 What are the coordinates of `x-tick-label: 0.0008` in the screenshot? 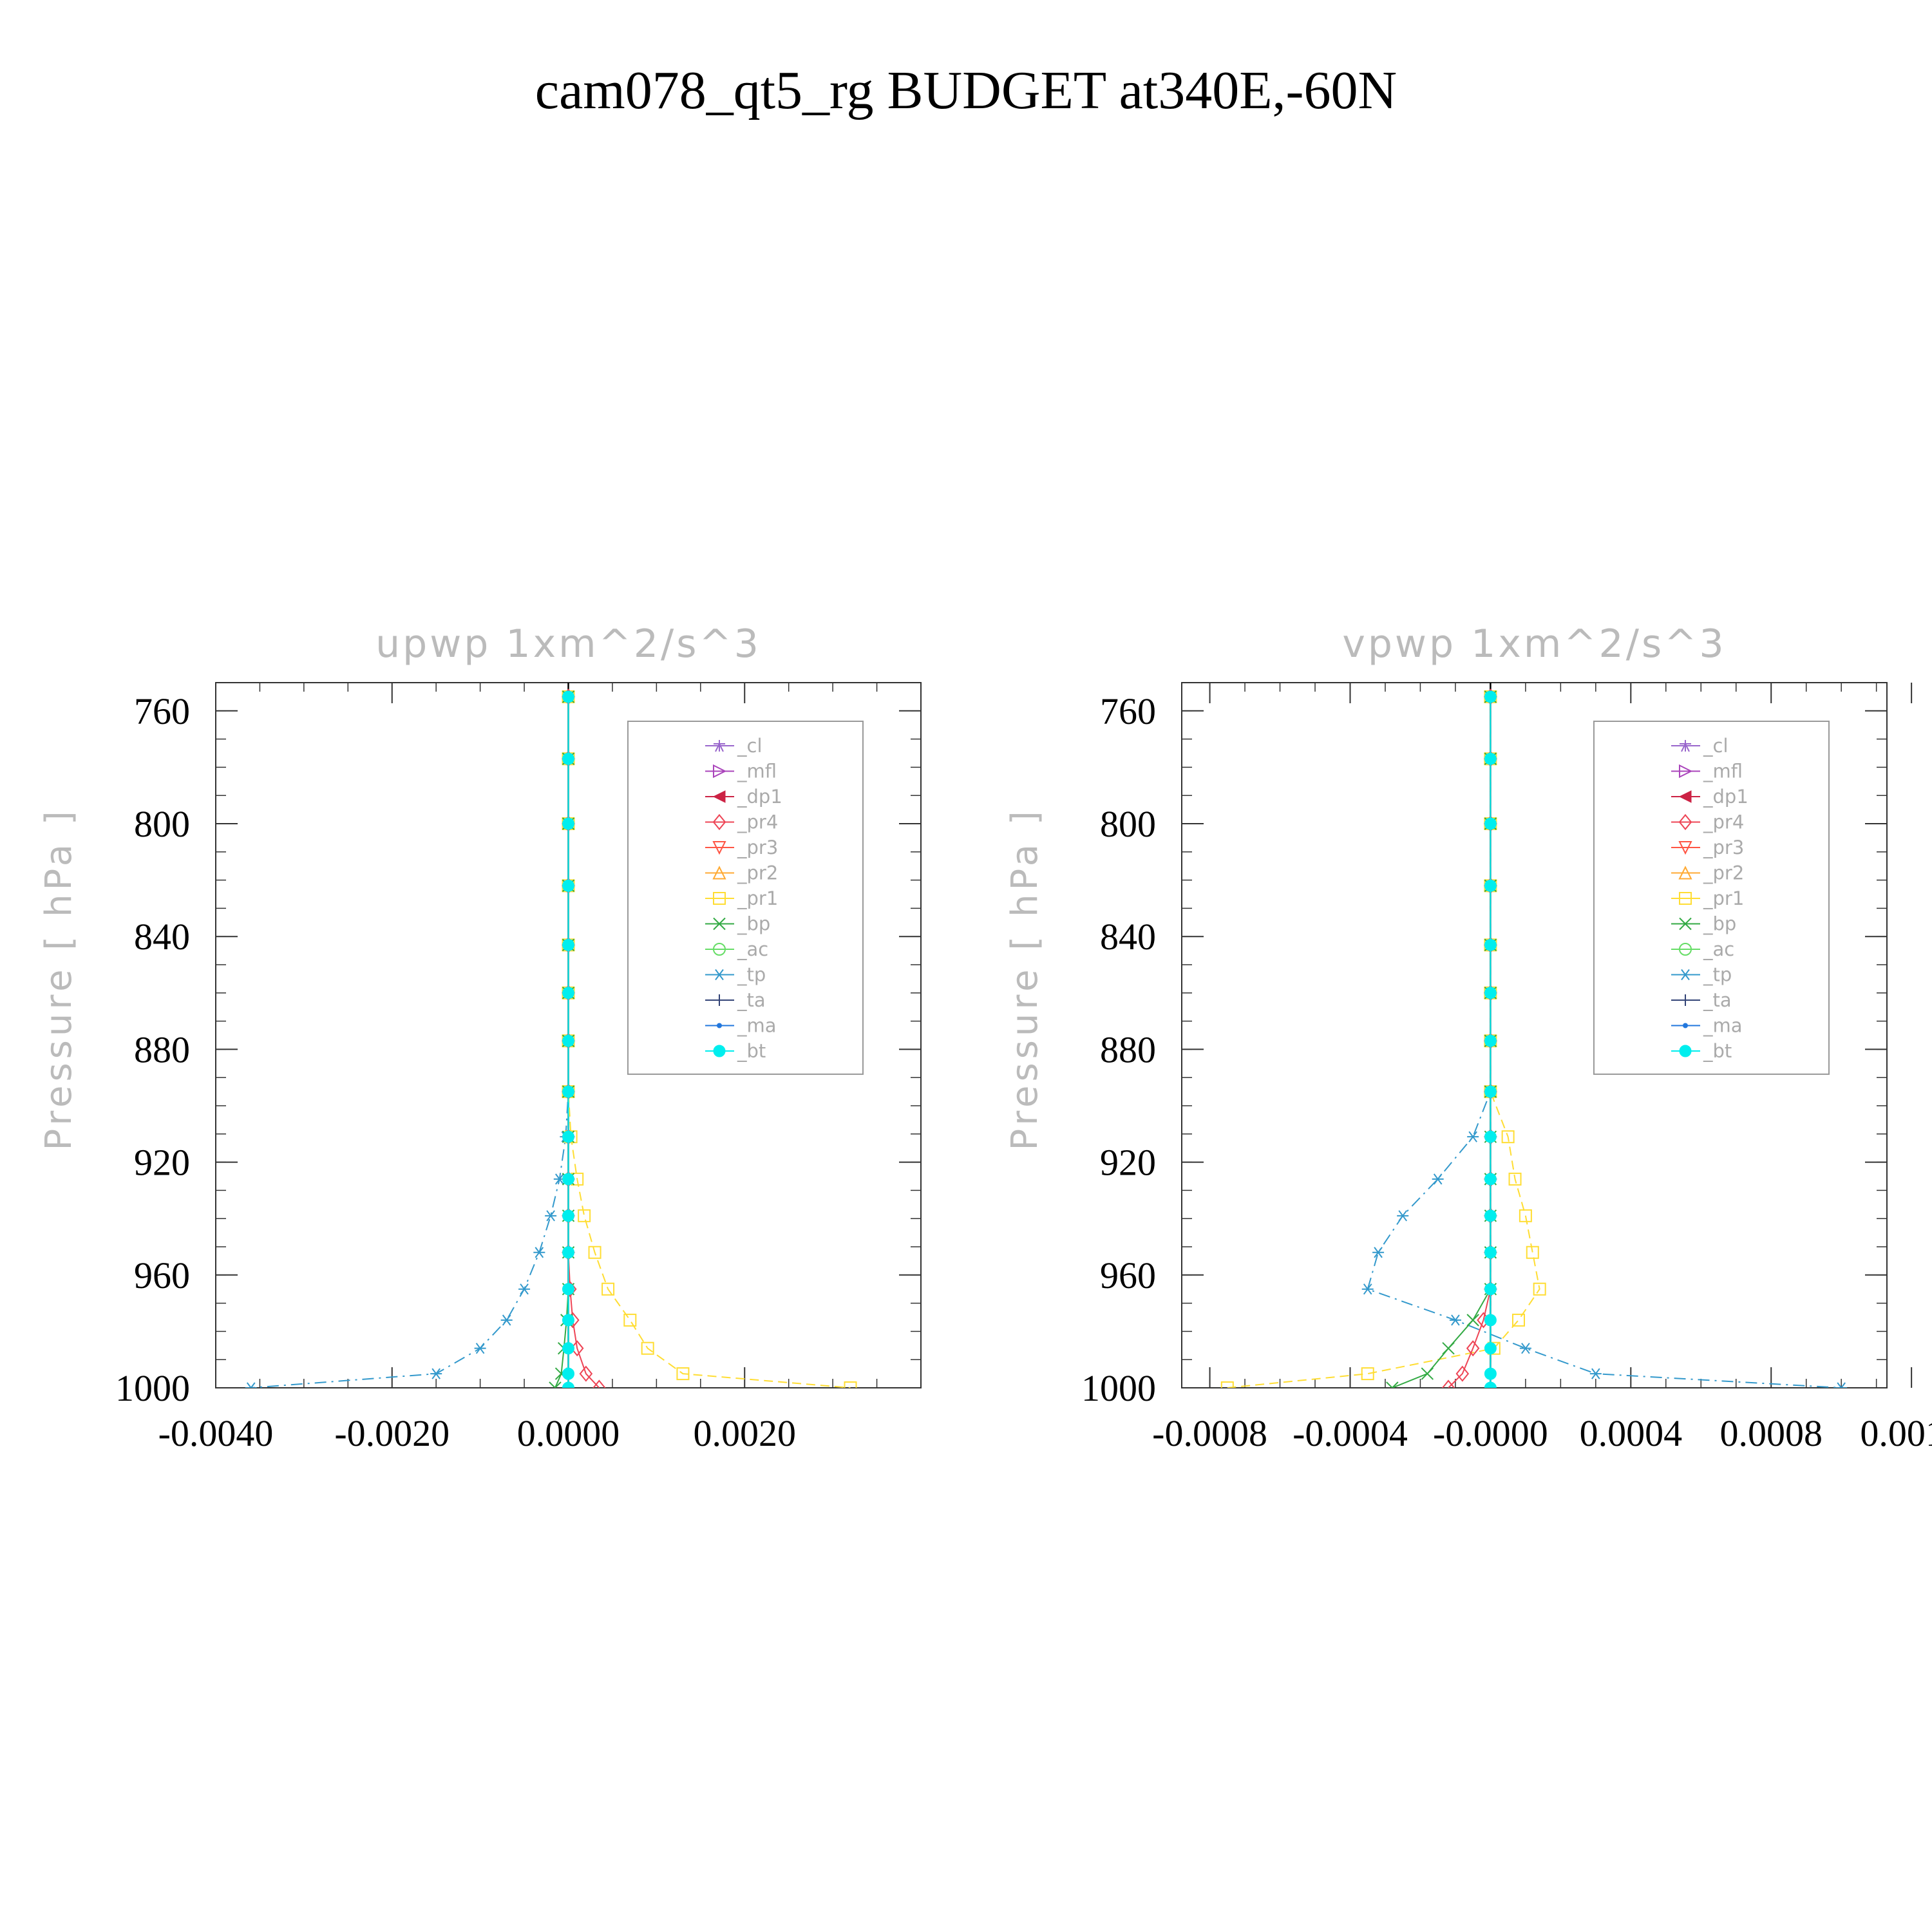 It's located at (1771, 1433).